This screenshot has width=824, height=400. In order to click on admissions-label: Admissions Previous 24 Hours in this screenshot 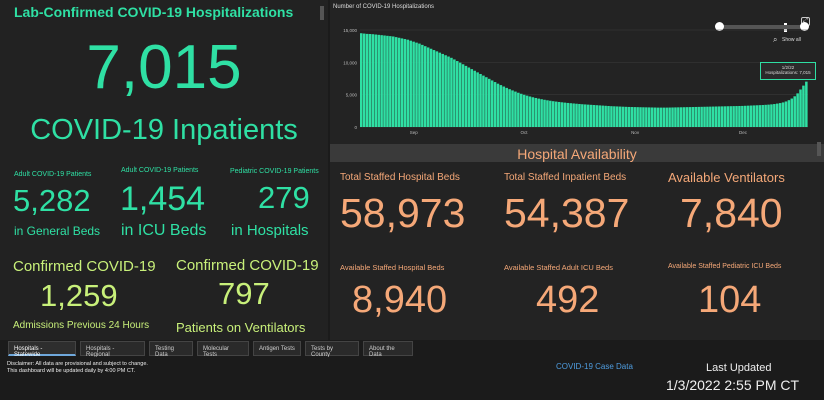, I will do `click(81, 325)`.